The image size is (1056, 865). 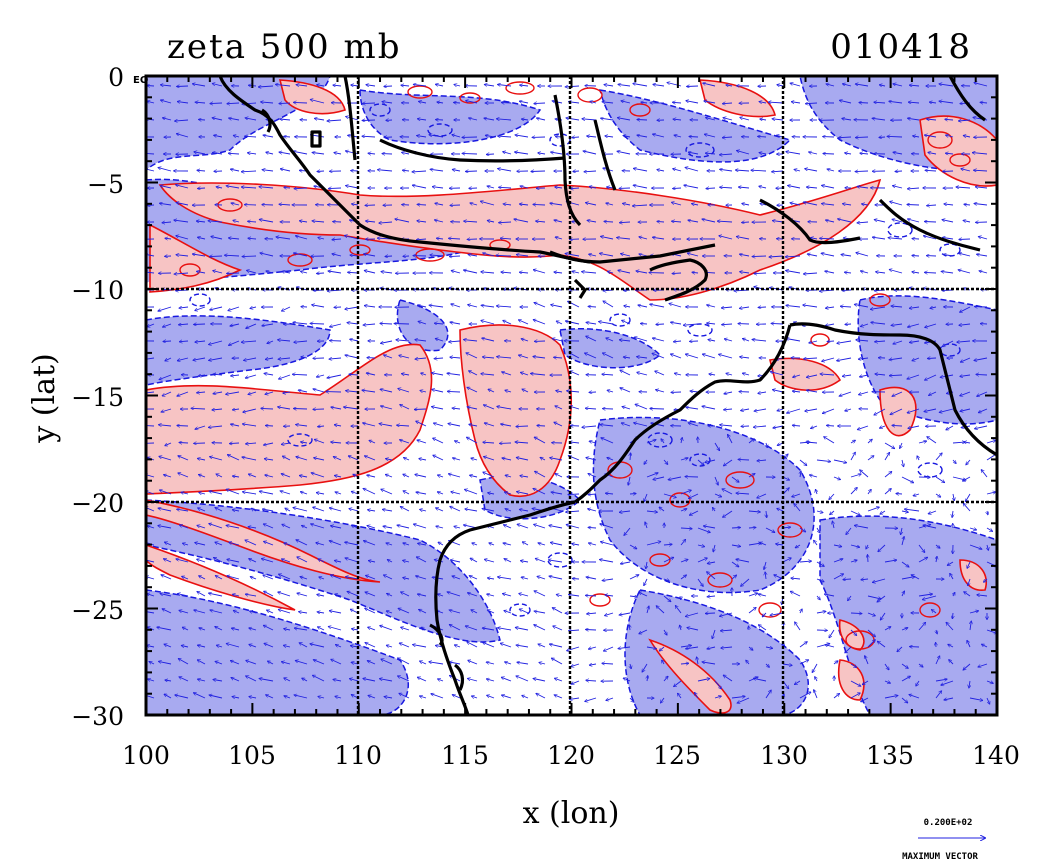 I want to click on x-tick-label: 100, so click(x=146, y=755).